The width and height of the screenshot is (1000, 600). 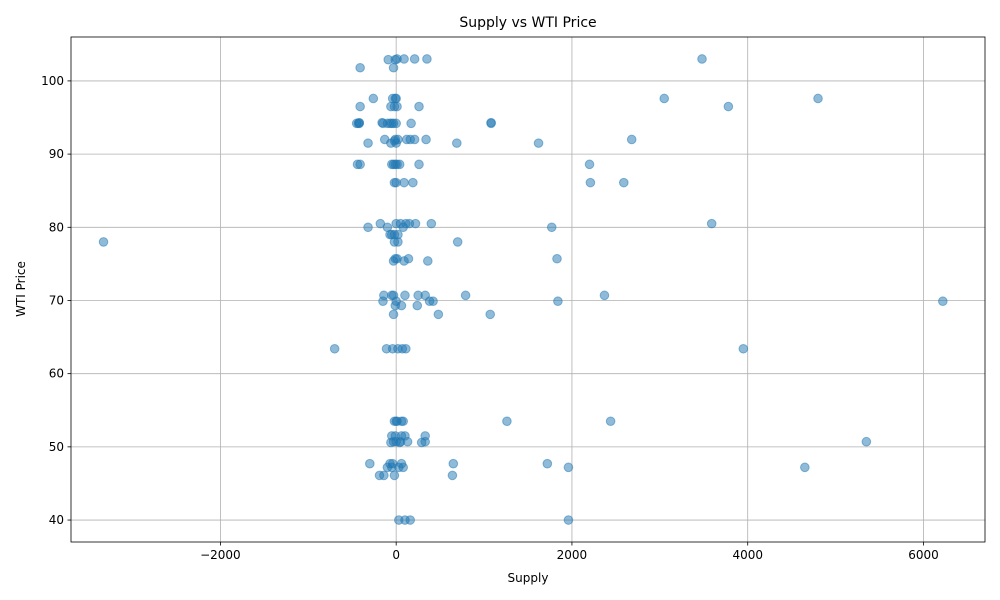 I want to click on y-tick-label: 100, so click(x=52, y=81).